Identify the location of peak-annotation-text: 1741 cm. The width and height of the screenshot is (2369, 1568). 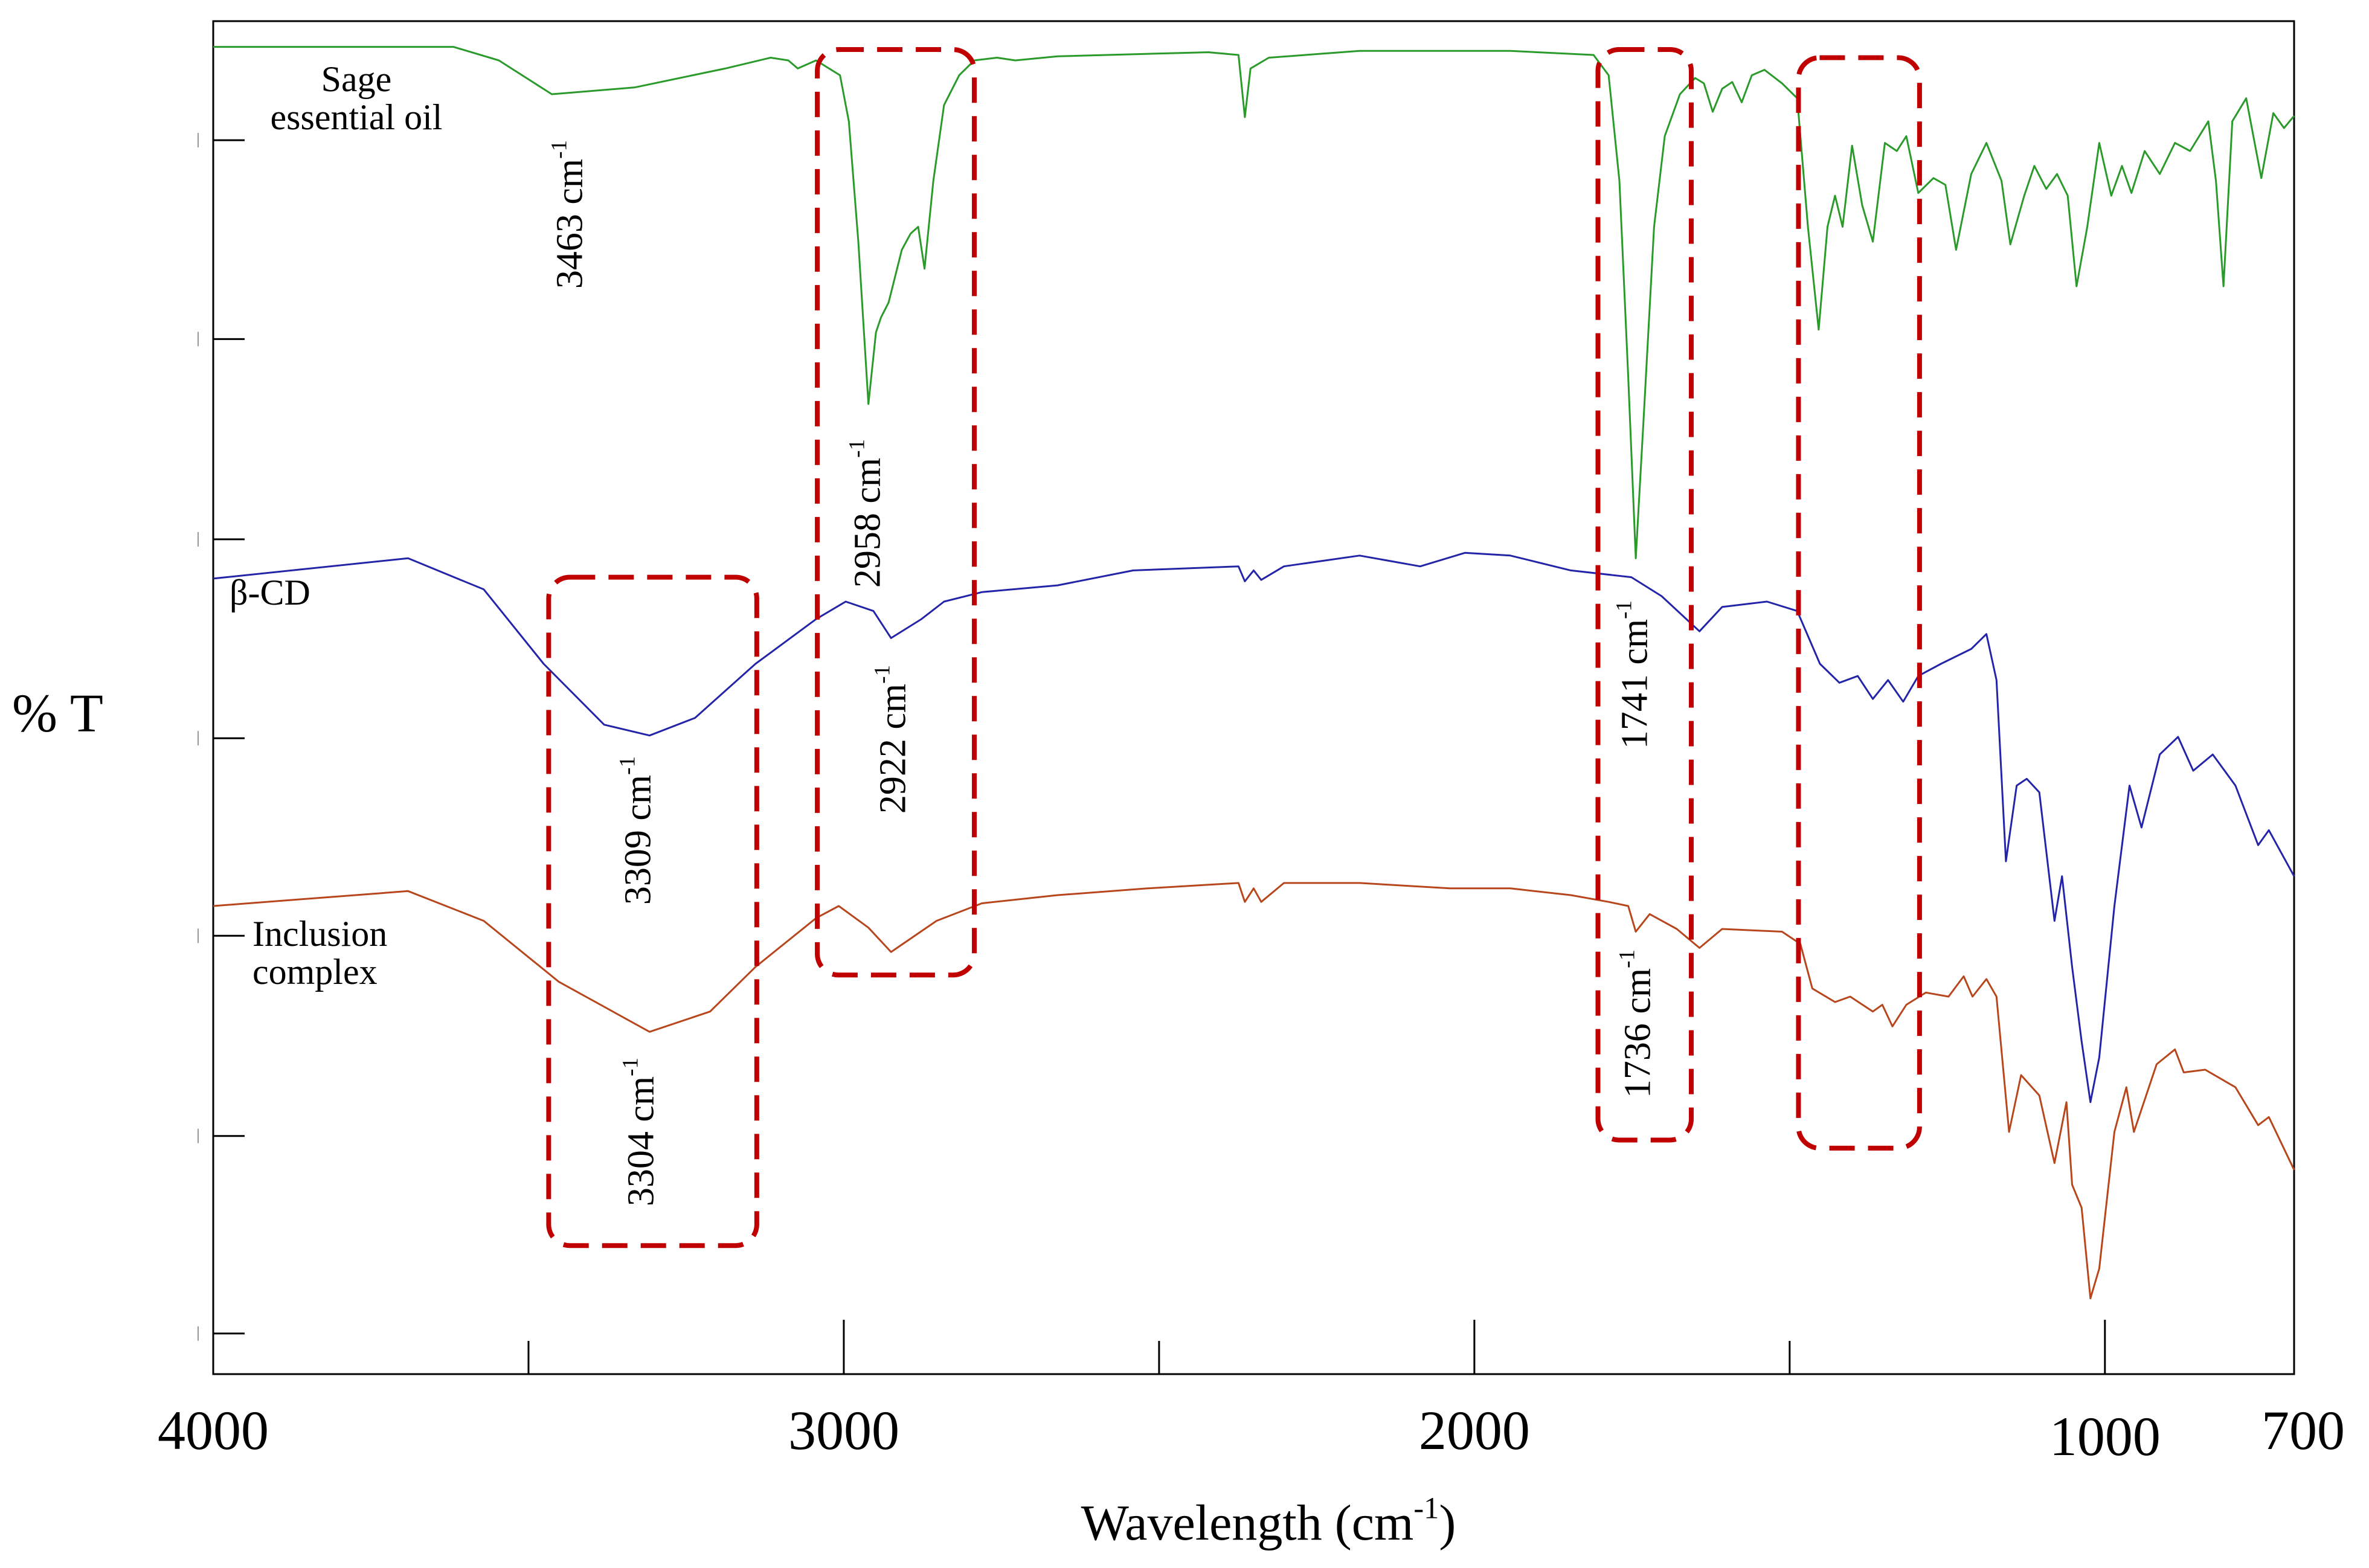
(1635, 684).